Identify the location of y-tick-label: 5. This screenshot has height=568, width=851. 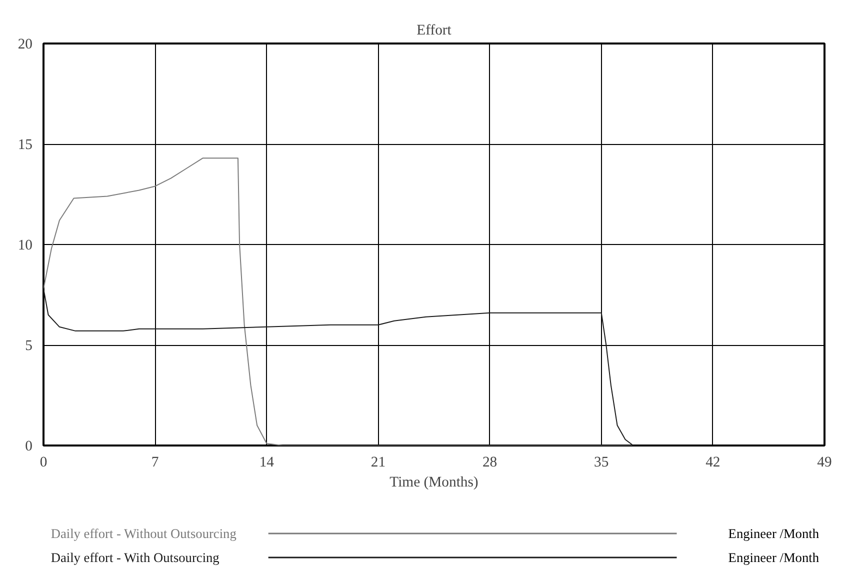
(28, 346).